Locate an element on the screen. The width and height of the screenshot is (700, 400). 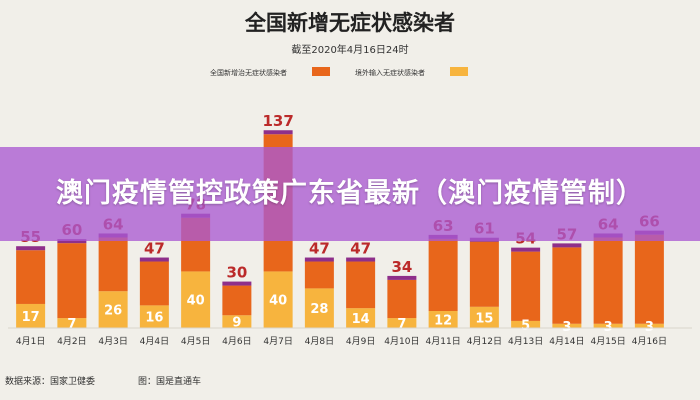
chart-title: 全国新增无症状感染者 is located at coordinates (349, 23).